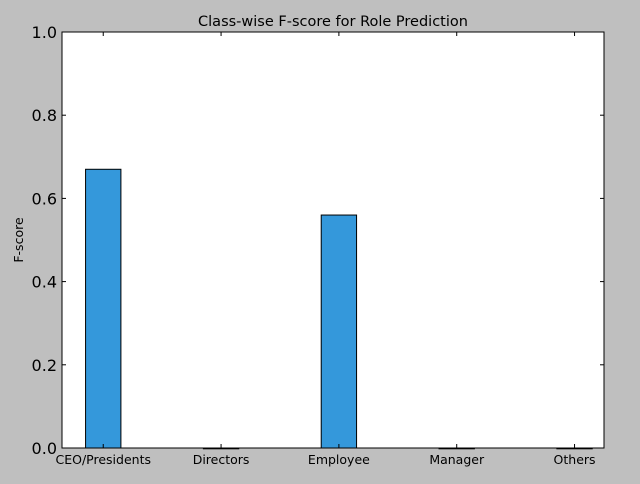 The image size is (640, 484). I want to click on x-tick-label: CEO/Presidents, so click(103, 459).